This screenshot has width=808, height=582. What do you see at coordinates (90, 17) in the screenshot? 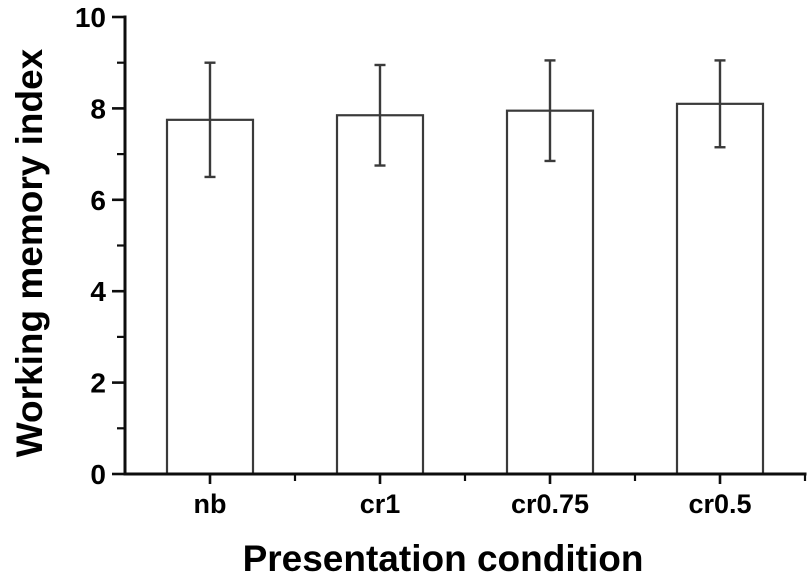
I see `y-tick-label: 10` at bounding box center [90, 17].